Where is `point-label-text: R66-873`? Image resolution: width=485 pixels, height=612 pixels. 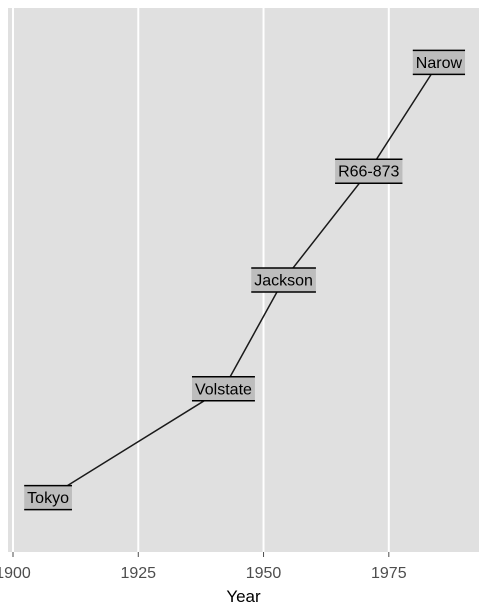 point-label-text: R66-873 is located at coordinates (368, 172).